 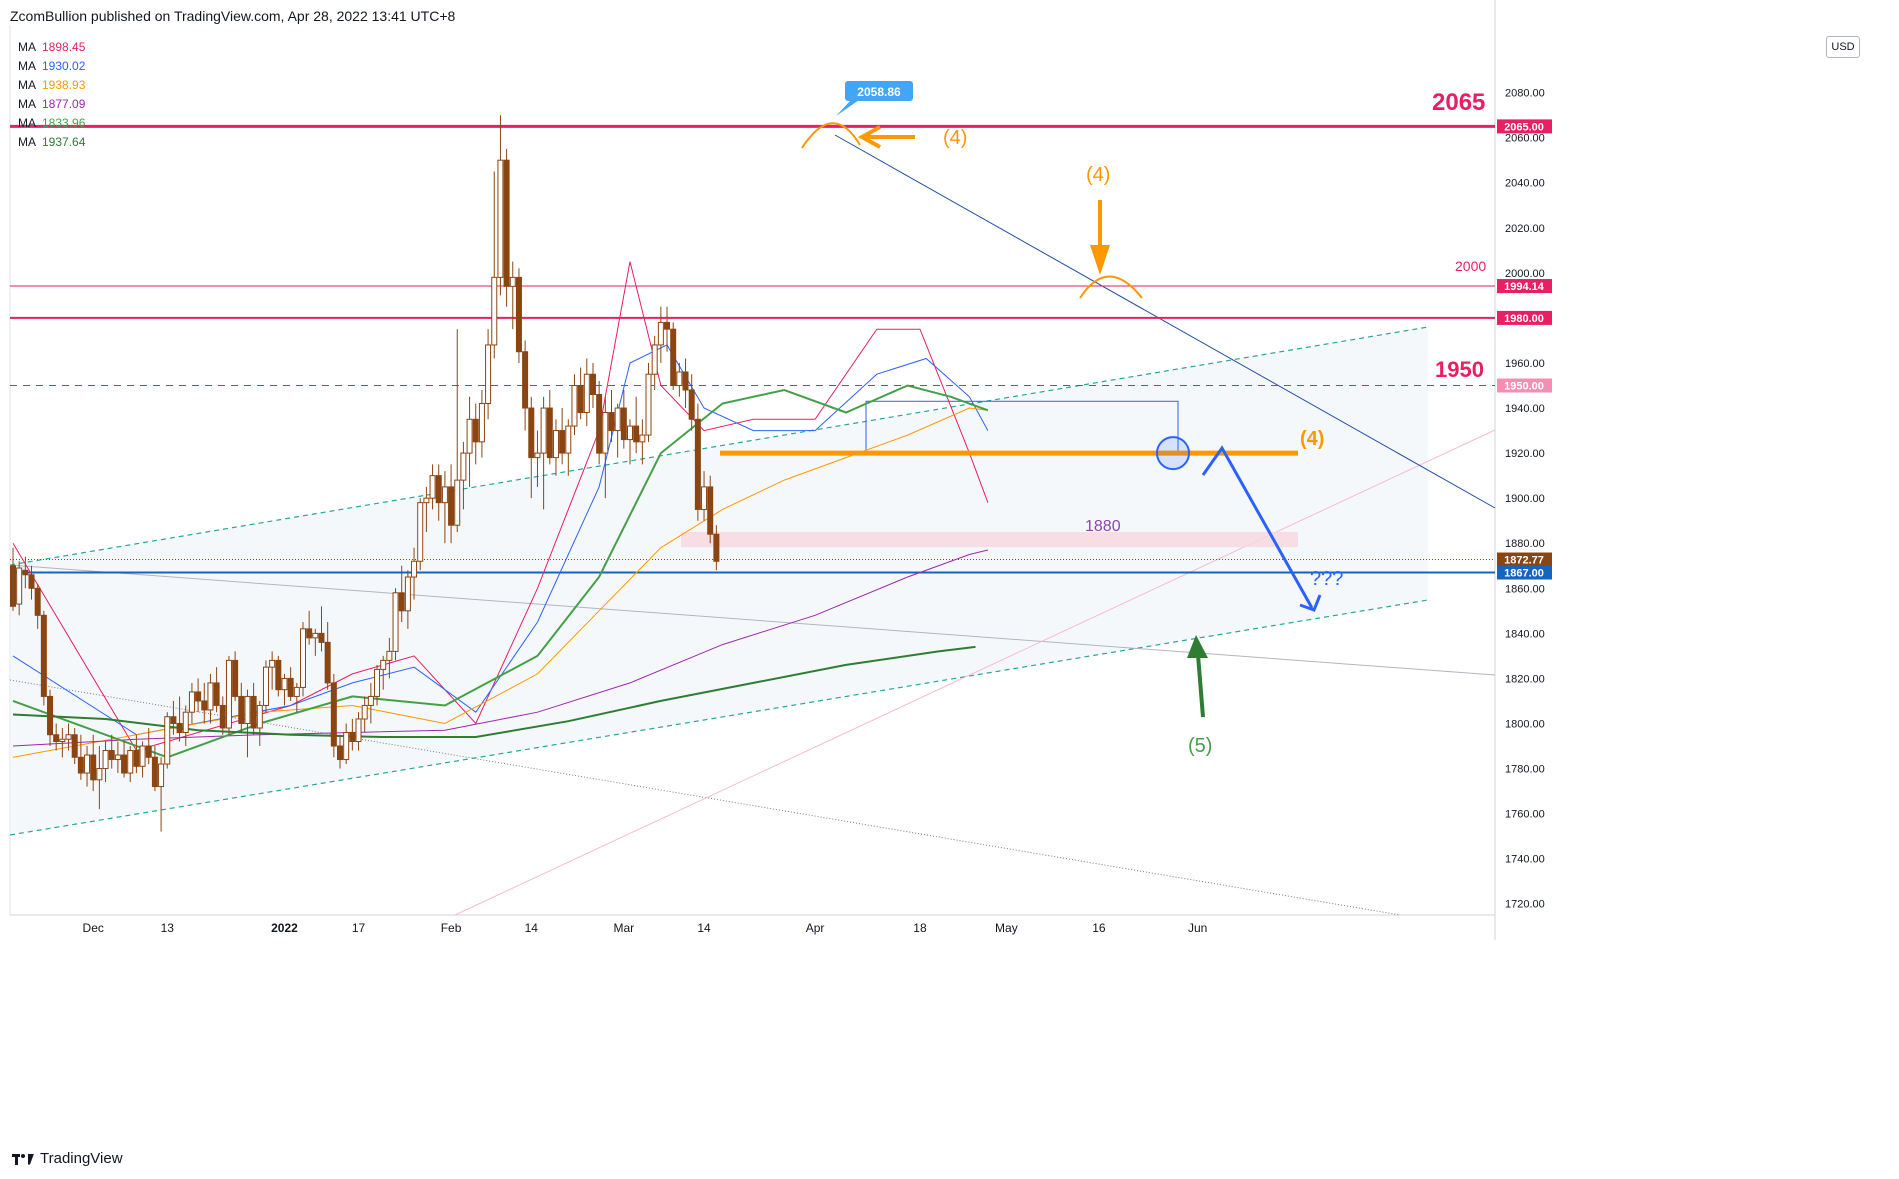 I want to click on peak-label-bg, so click(x=879, y=91).